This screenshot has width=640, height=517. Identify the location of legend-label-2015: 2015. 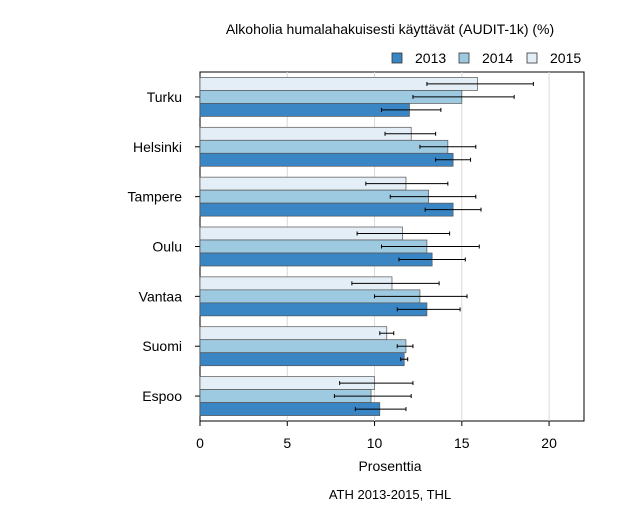
(565, 58).